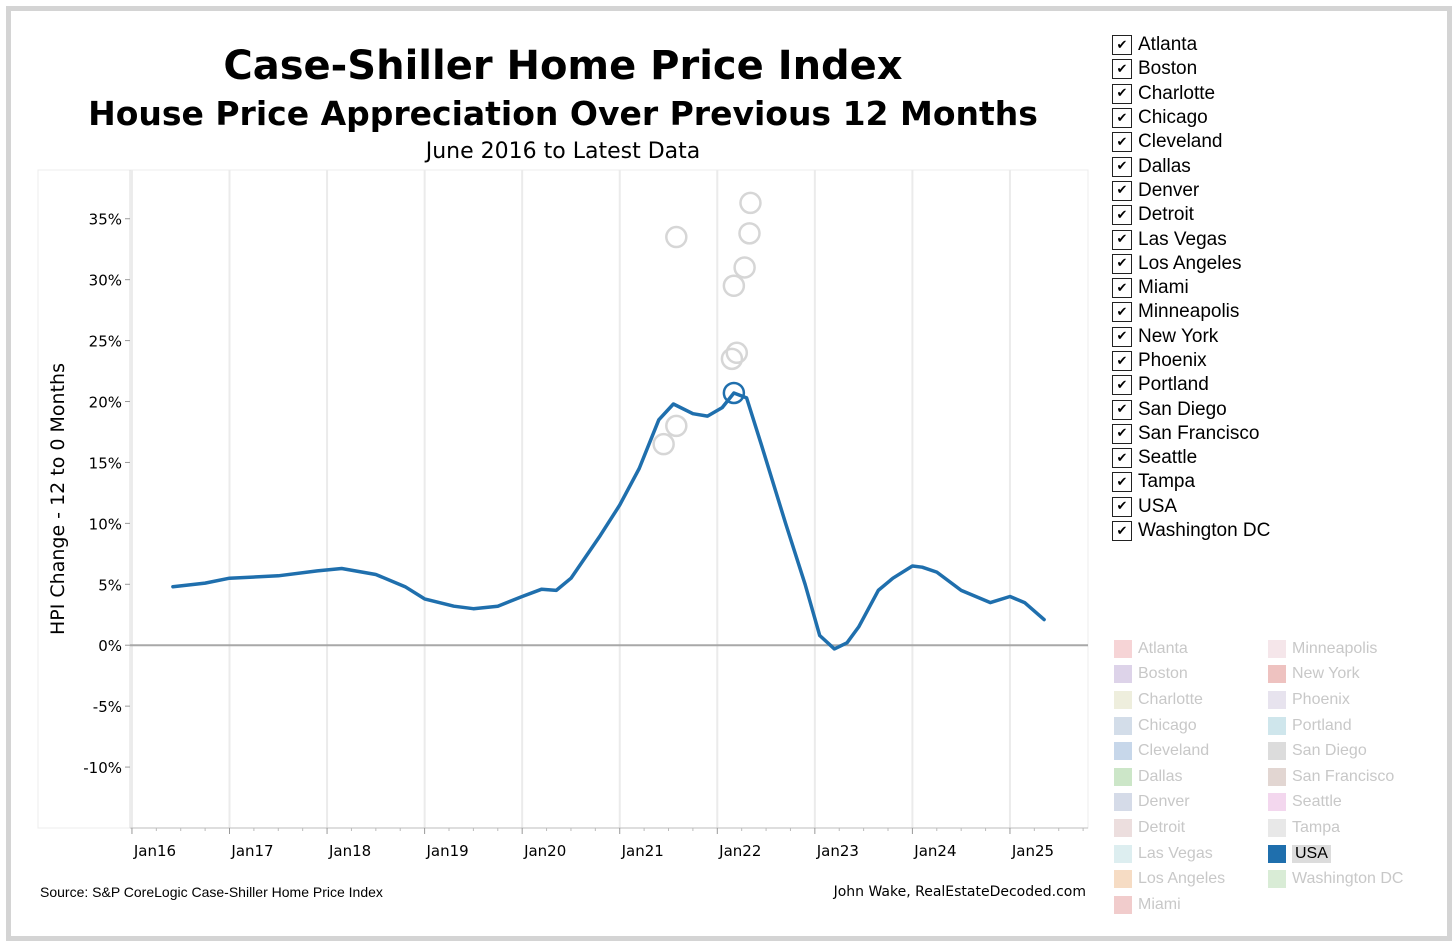  I want to click on x-tick-label: Jan19, so click(447, 851).